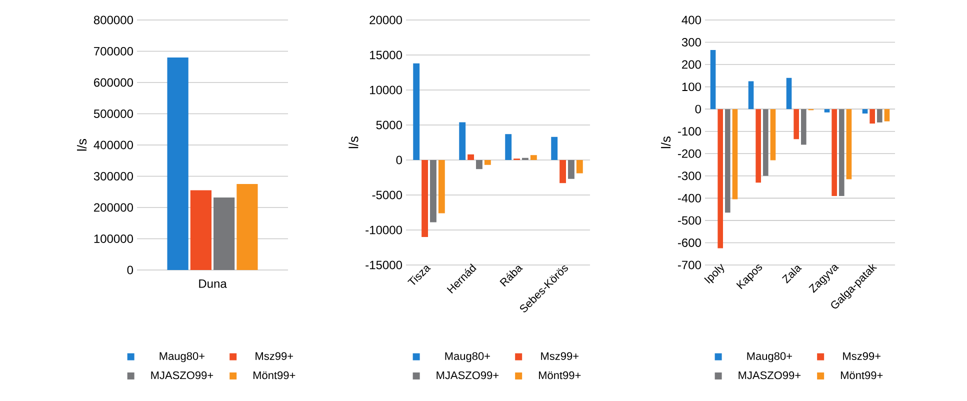  What do you see at coordinates (213, 284) in the screenshot?
I see `x-tick-label: Duna` at bounding box center [213, 284].